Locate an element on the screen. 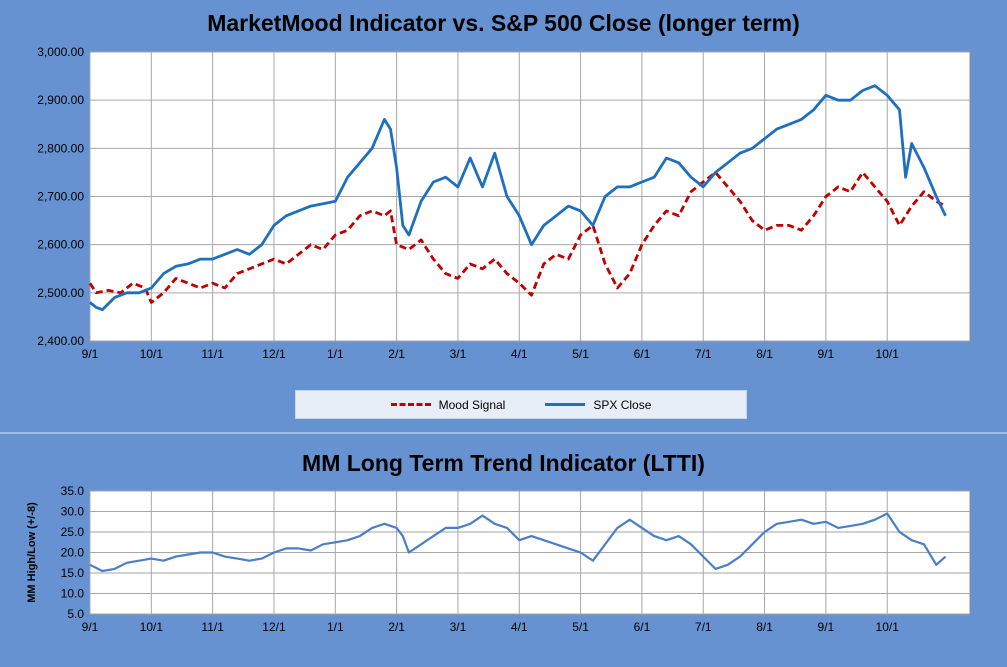  y-tick-label: 15.0 is located at coordinates (73, 573).